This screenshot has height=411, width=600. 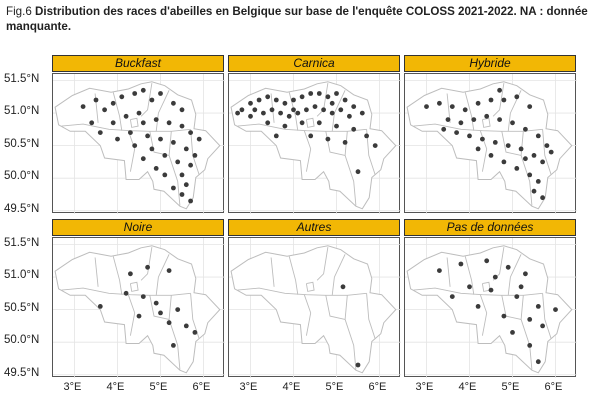 I want to click on figure-label: Fig.6, so click(x=19, y=11).